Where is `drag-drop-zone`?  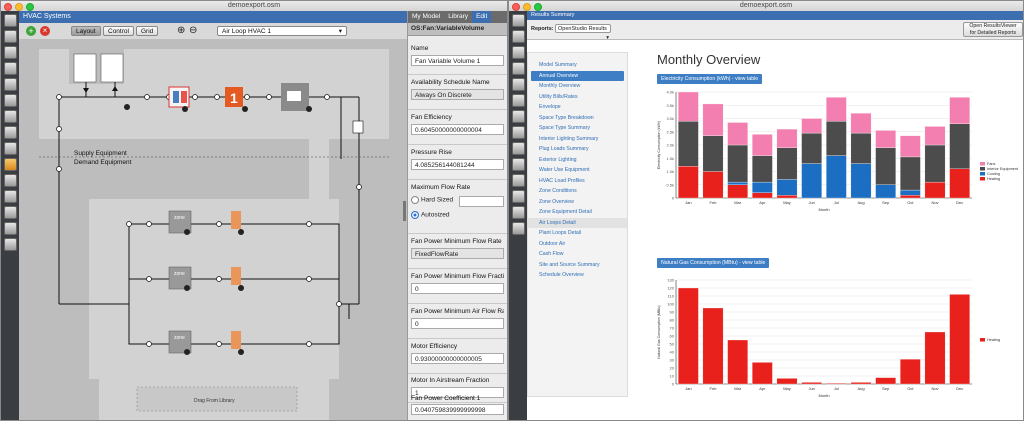
drag-drop-zone is located at coordinates (217, 399).